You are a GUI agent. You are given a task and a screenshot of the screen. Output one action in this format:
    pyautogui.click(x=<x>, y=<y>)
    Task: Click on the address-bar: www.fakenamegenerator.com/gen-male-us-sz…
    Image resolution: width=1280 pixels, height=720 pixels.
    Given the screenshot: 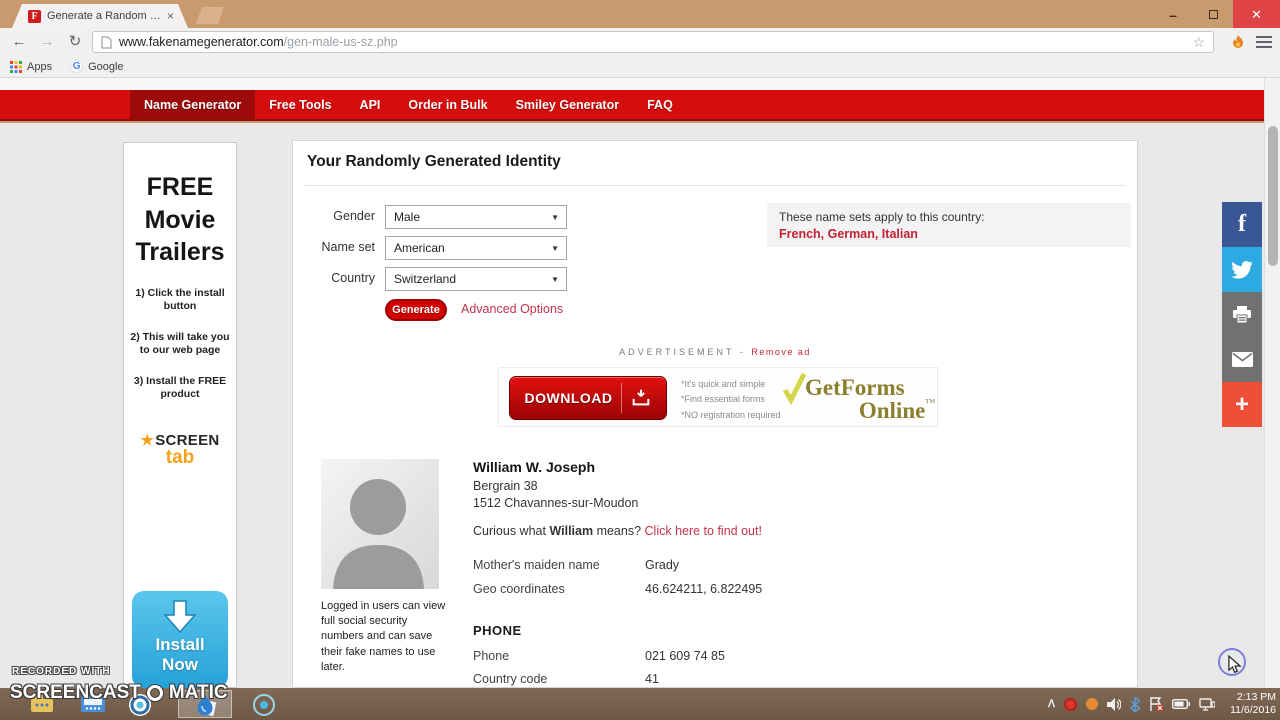 What is the action you would take?
    pyautogui.click(x=653, y=42)
    